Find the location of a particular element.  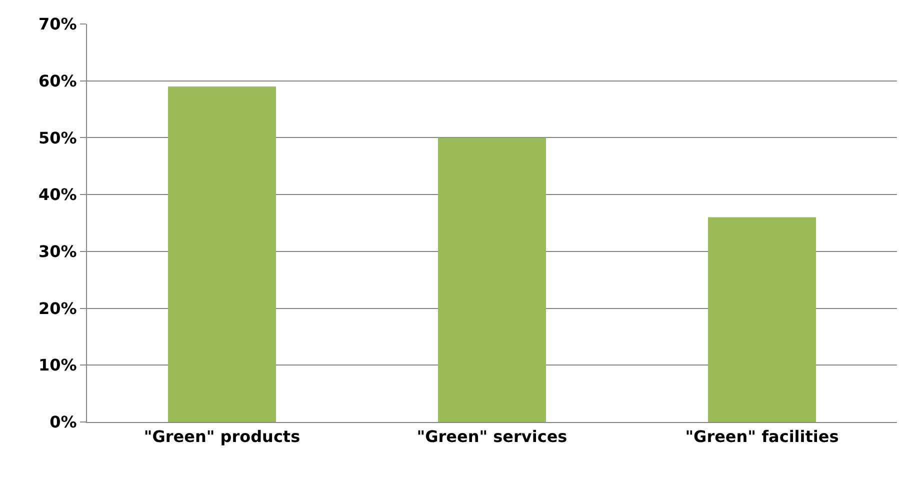

y-tick-label: 0% is located at coordinates (63, 422).